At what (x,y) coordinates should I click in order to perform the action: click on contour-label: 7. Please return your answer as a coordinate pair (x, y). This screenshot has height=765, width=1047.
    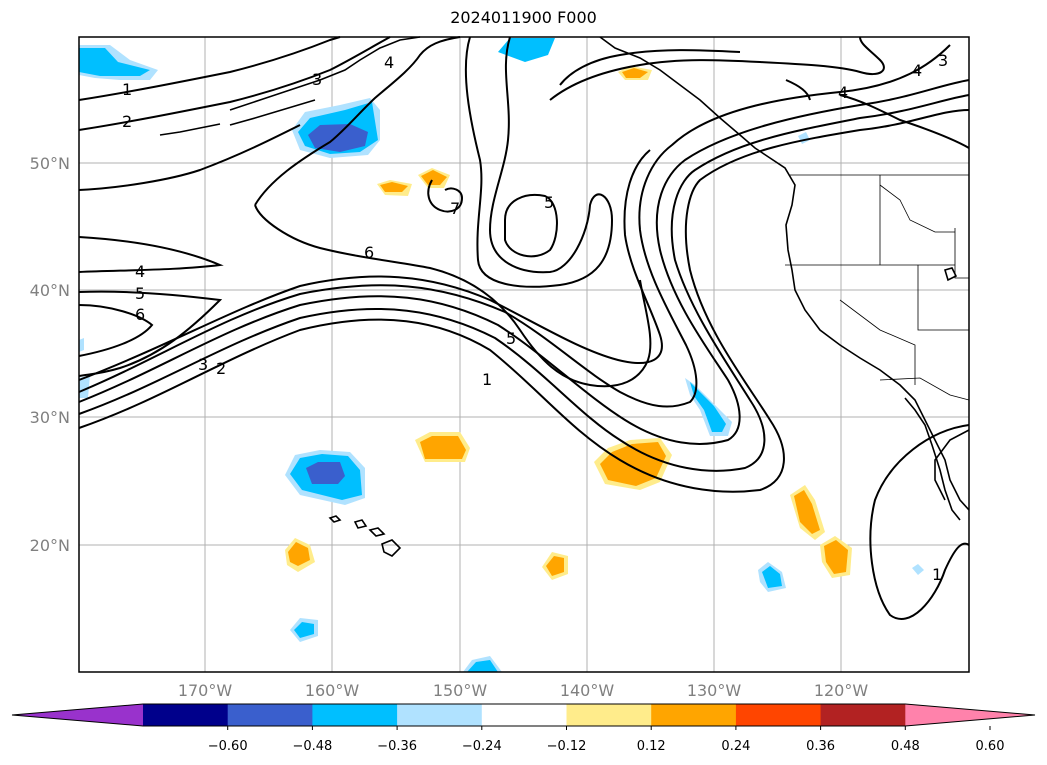
    Looking at the image, I should click on (455, 208).